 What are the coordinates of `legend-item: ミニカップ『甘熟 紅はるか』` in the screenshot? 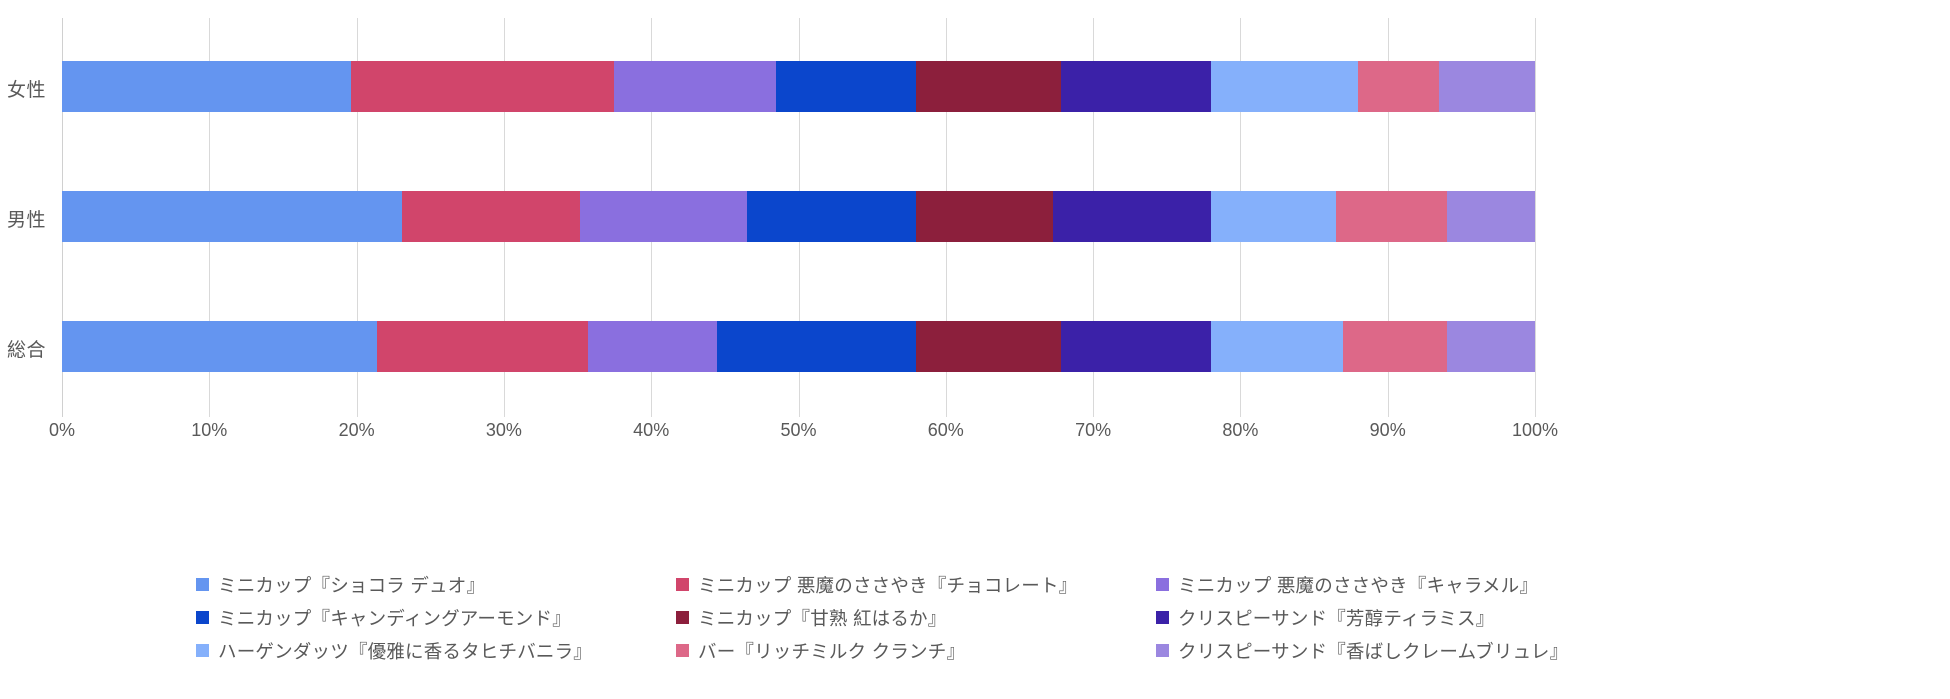 It's located at (916, 617).